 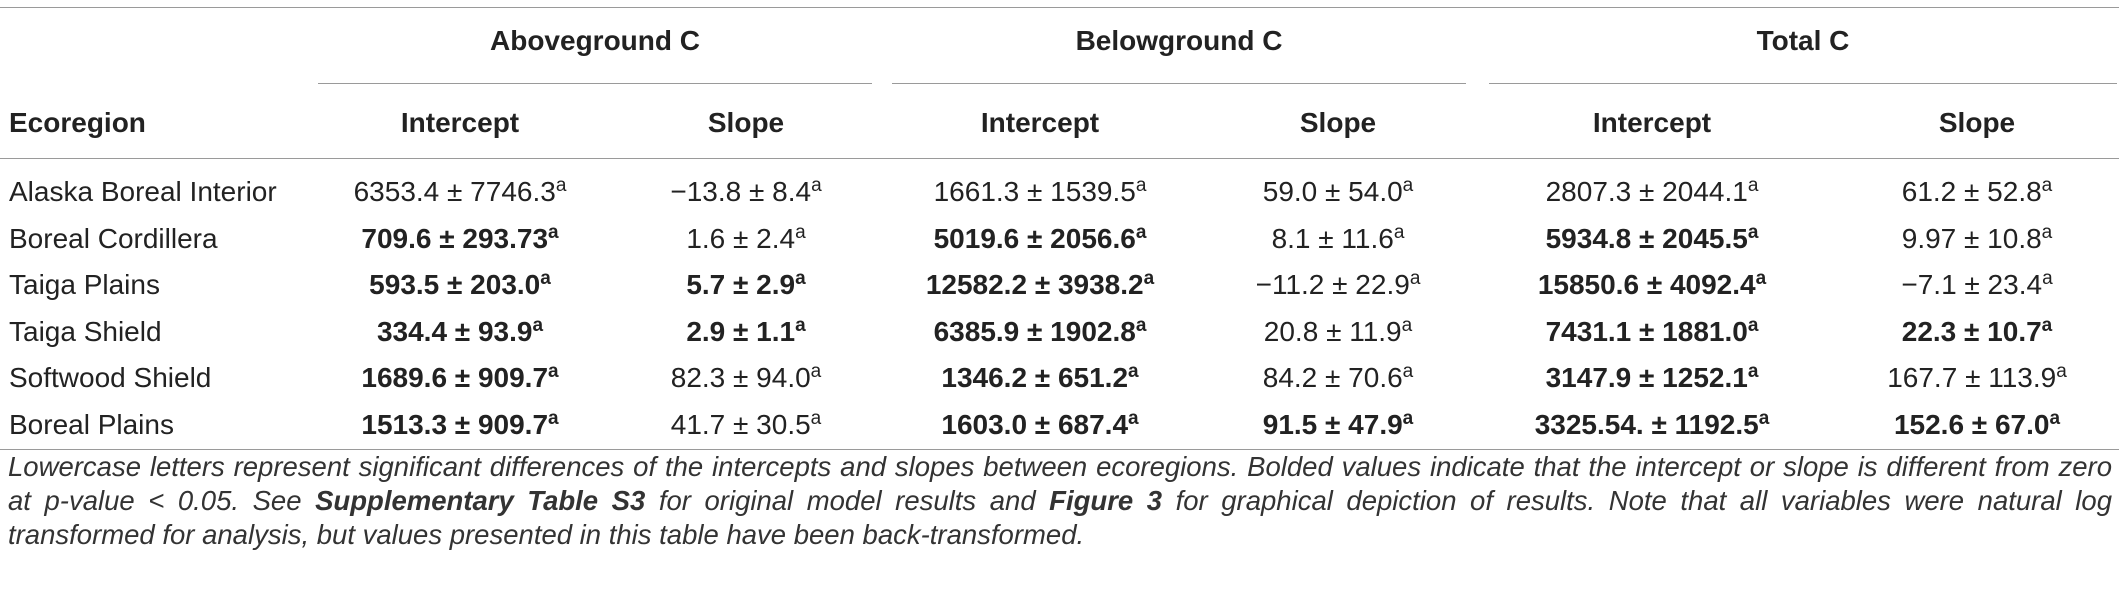 I want to click on cell: 6353.4 ± 7746.3a, so click(x=460, y=192).